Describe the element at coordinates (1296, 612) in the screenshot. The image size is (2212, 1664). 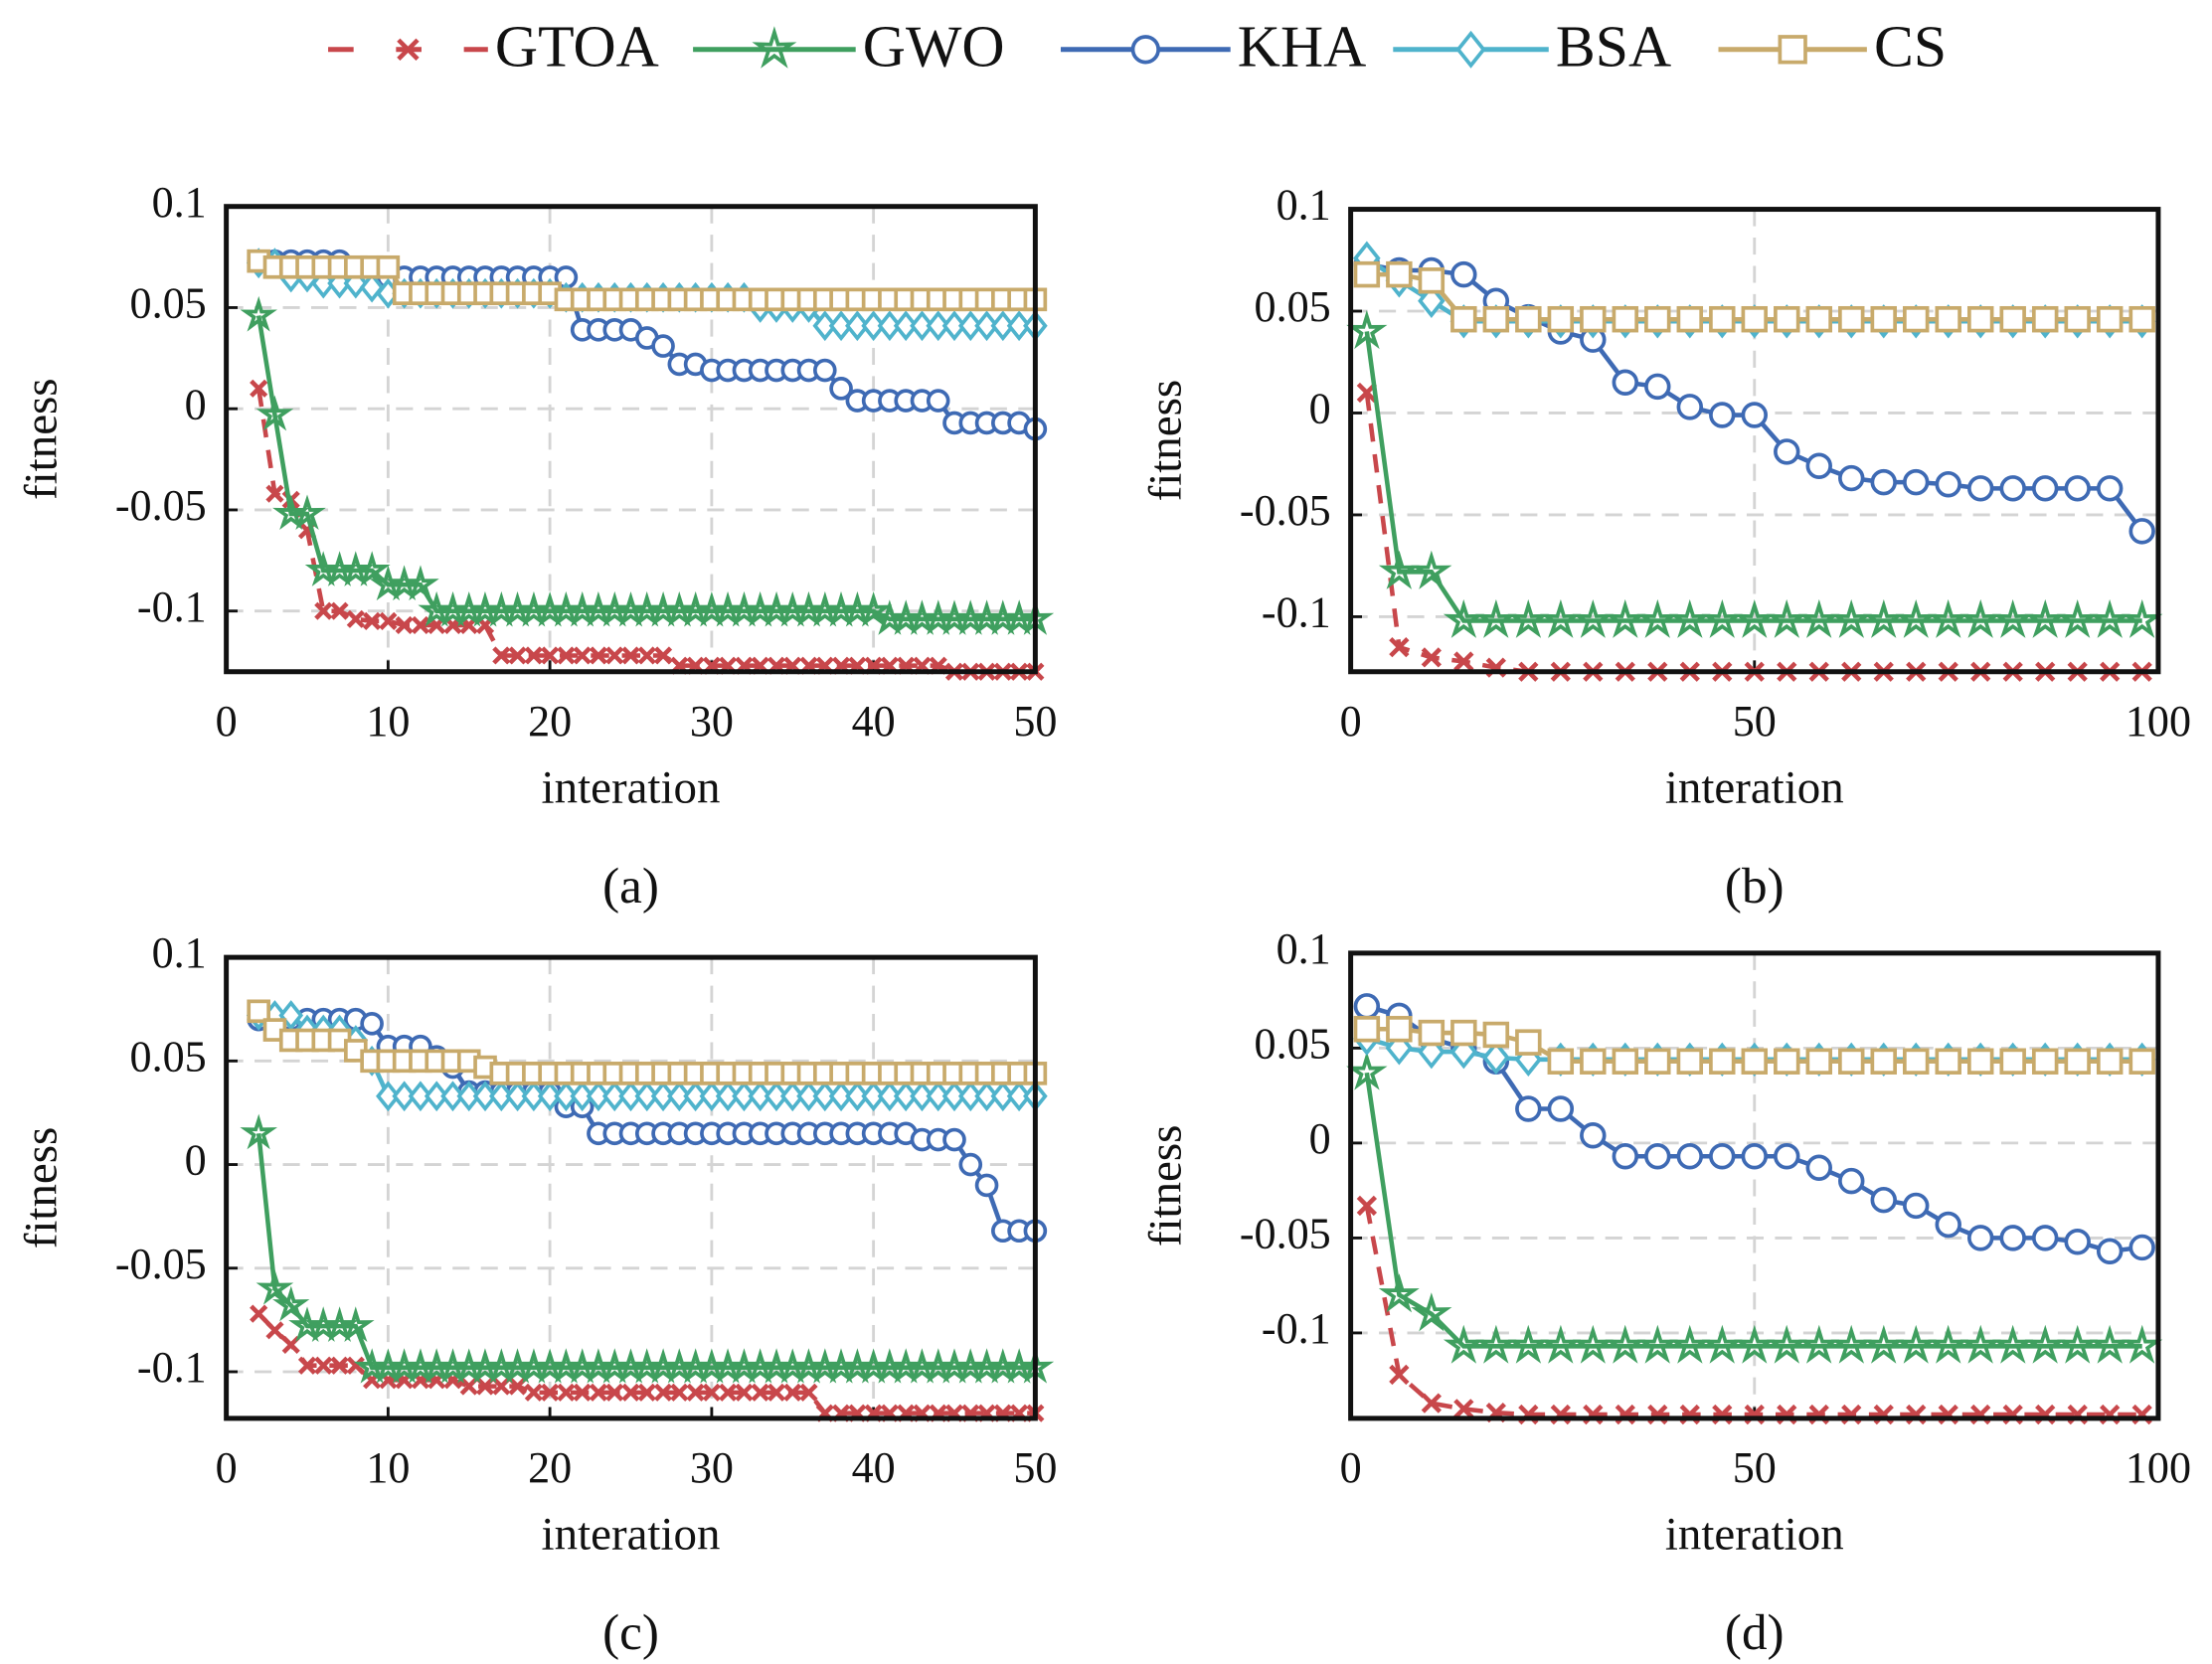
I see `y-tick-label: -0.1` at that location.